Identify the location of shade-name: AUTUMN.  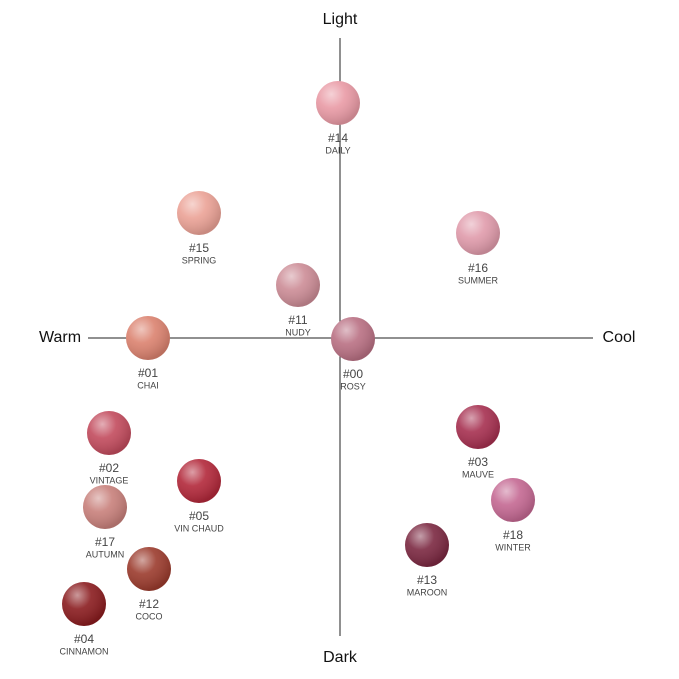
(105, 554).